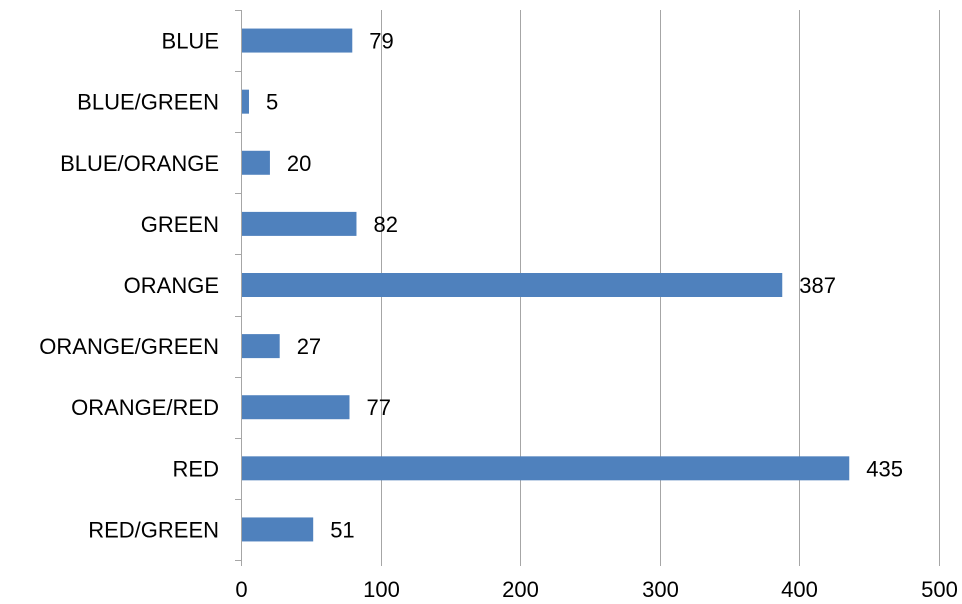 This screenshot has height=604, width=962. Describe the element at coordinates (385, 224) in the screenshot. I see `data-label: 82` at that location.